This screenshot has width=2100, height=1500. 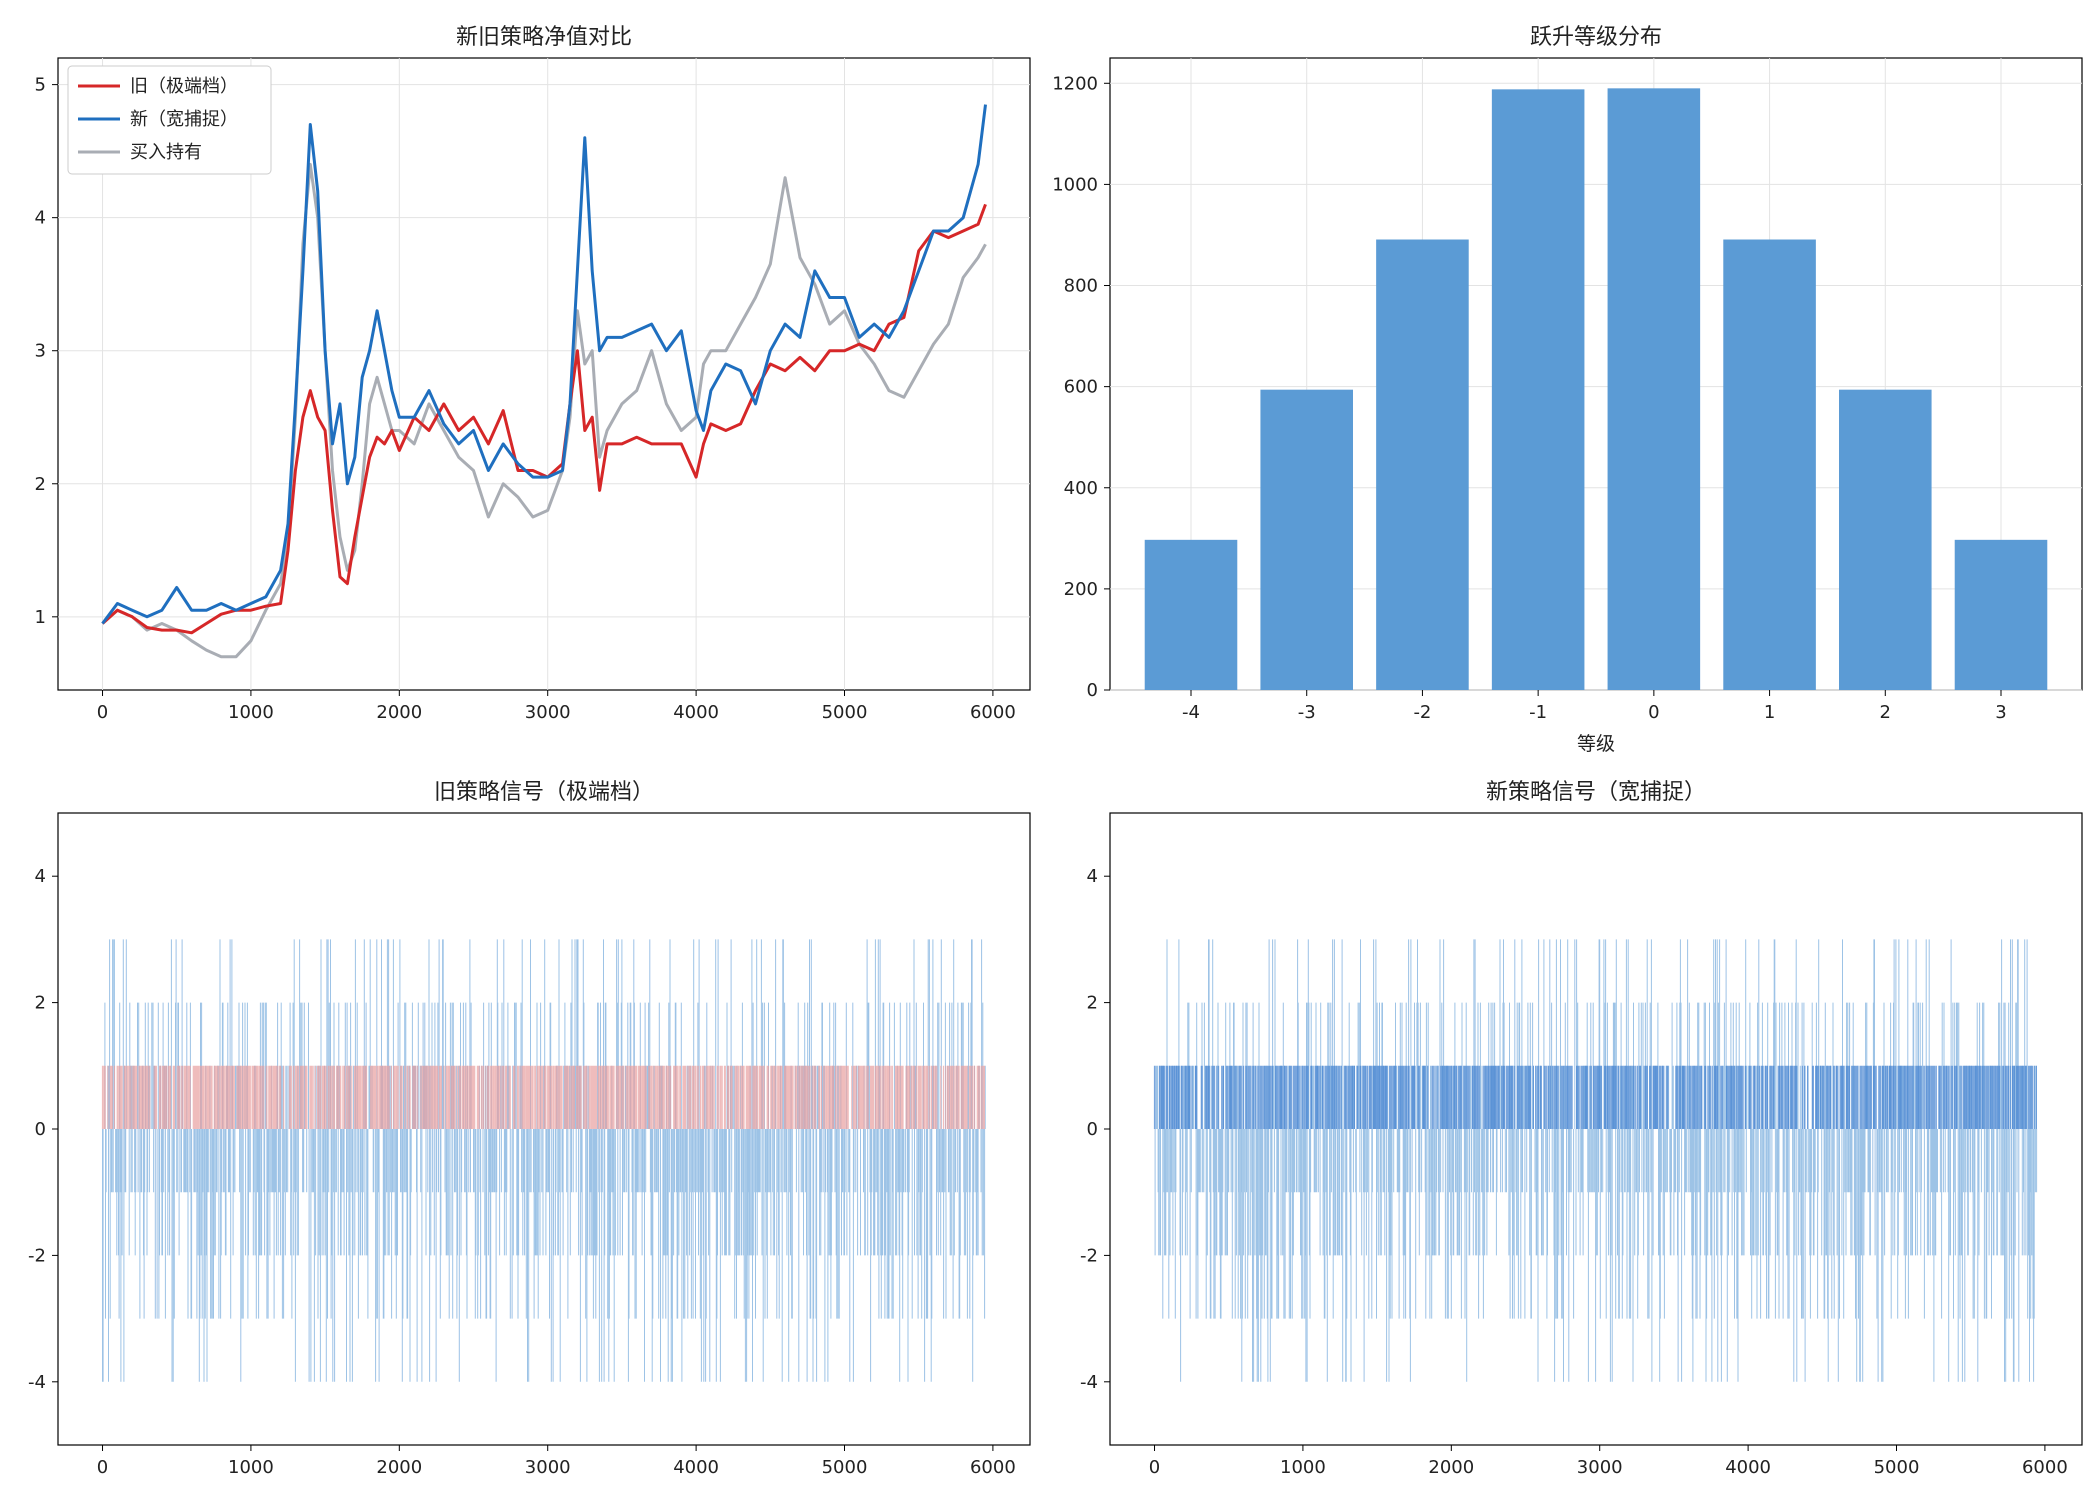 I want to click on net-value-x-ticks: 0 1000 2000 3000 4000 5000 6000, so click(x=556, y=706).